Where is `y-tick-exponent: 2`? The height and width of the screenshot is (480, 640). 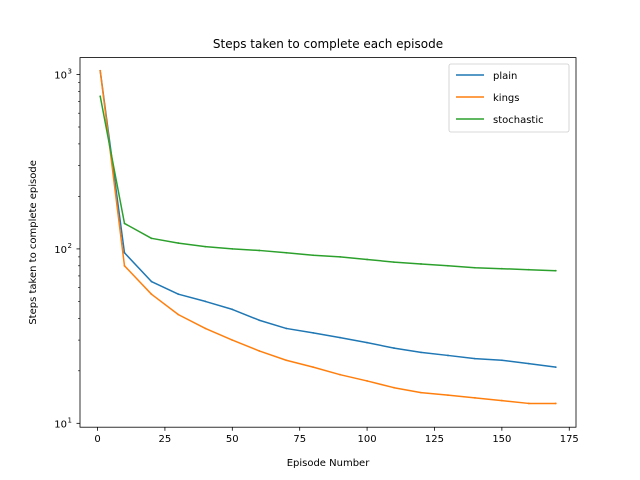 y-tick-exponent: 2 is located at coordinates (70, 246).